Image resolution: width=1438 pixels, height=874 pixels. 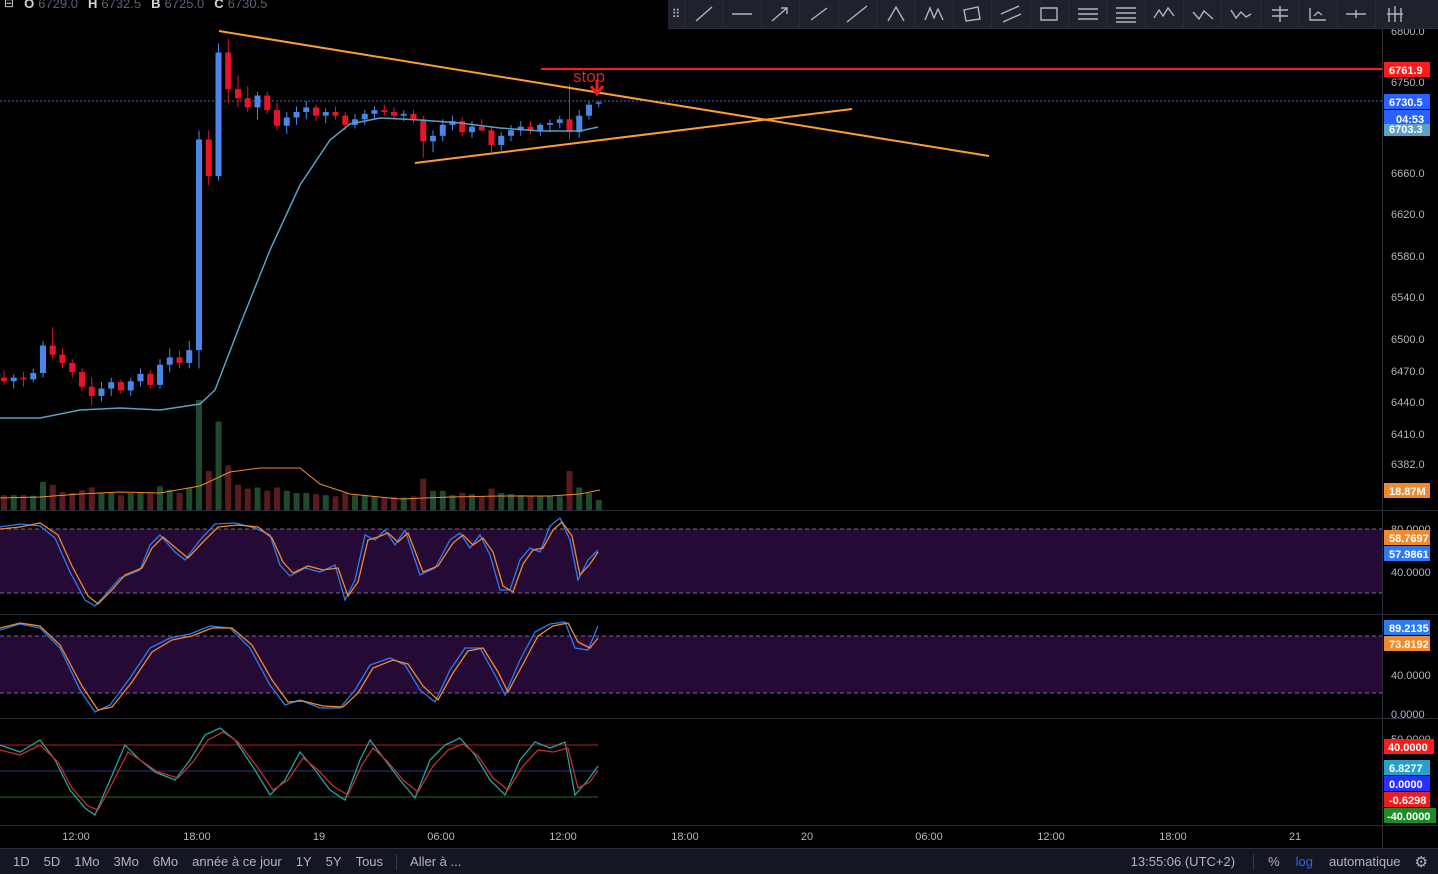 What do you see at coordinates (1410, 120) in the screenshot?
I see `countdown-label: 04:53` at bounding box center [1410, 120].